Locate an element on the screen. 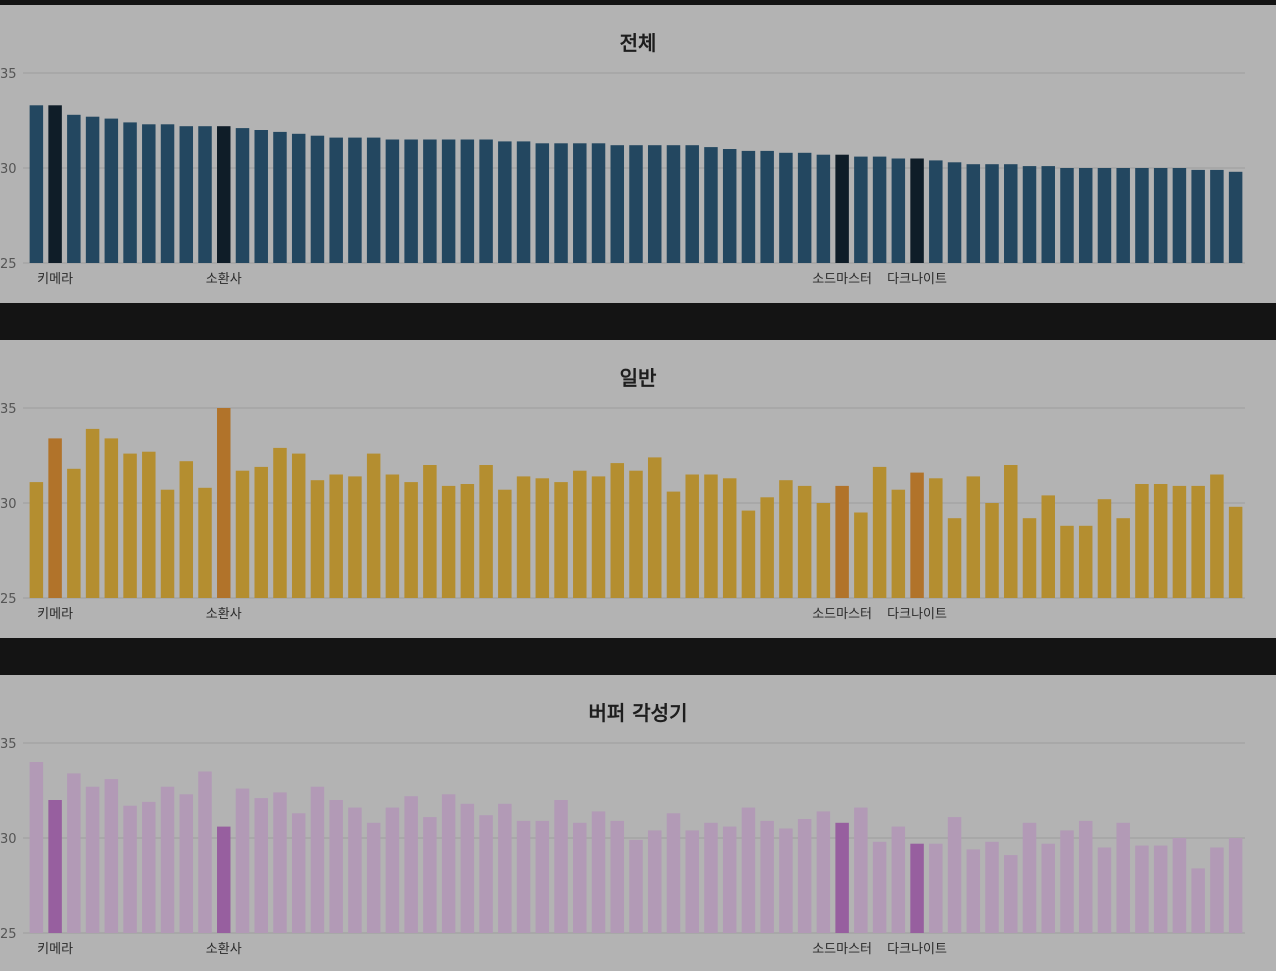 Image resolution: width=1276 pixels, height=971 pixels. y-tick-label: 25 is located at coordinates (8, 934).